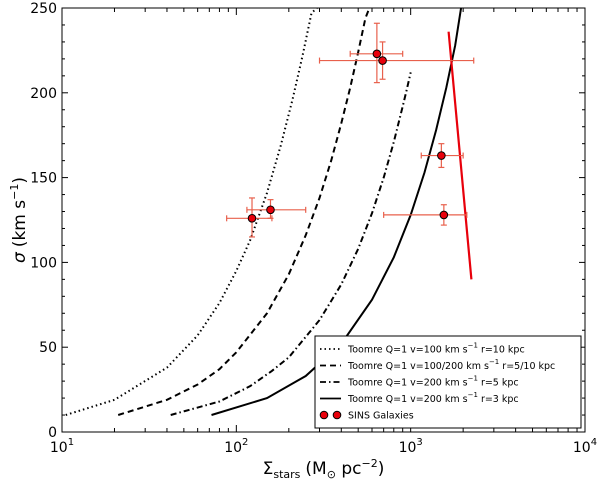 Image resolution: width=600 pixels, height=482 pixels. I want to click on y-tick-label: 50, so click(48, 348).